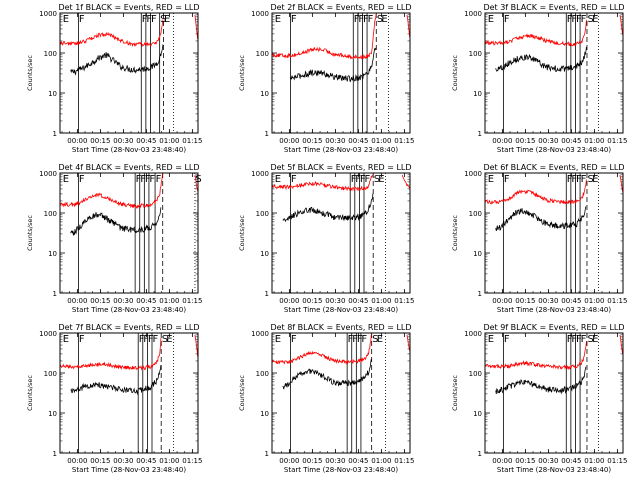  What do you see at coordinates (128, 7) in the screenshot?
I see `panel-title: Det 1f BLACK = Events, RED = LLD` at bounding box center [128, 7].